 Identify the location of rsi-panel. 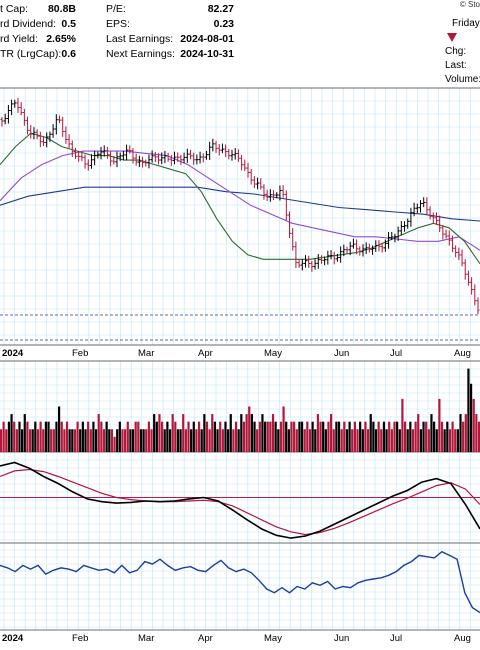
(240, 582).